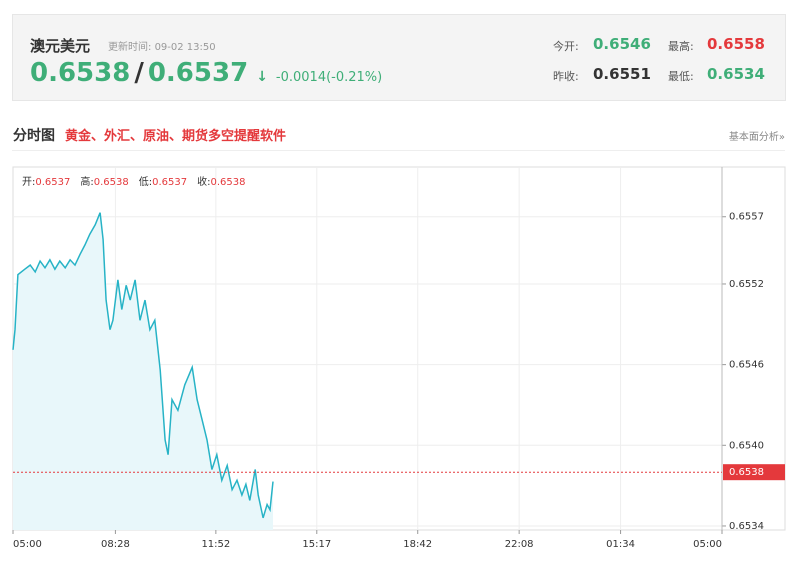 Image resolution: width=800 pixels, height=583 pixels. Describe the element at coordinates (185, 47) in the screenshot. I see `update-value: 09-02 13:50` at that location.